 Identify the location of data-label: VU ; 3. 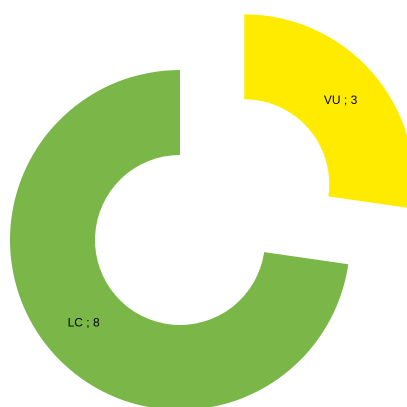
(341, 100).